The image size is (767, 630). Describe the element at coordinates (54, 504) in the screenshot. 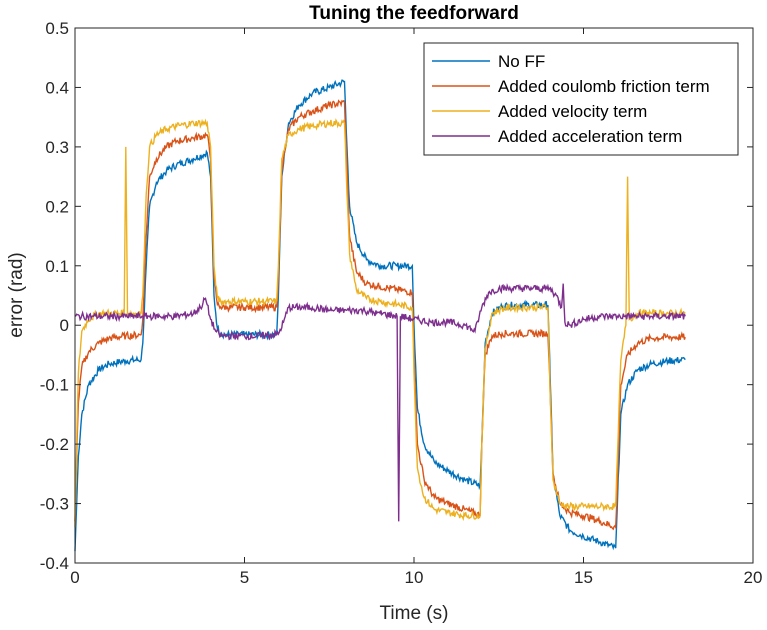

I see `y-tick-label: -0.3` at that location.